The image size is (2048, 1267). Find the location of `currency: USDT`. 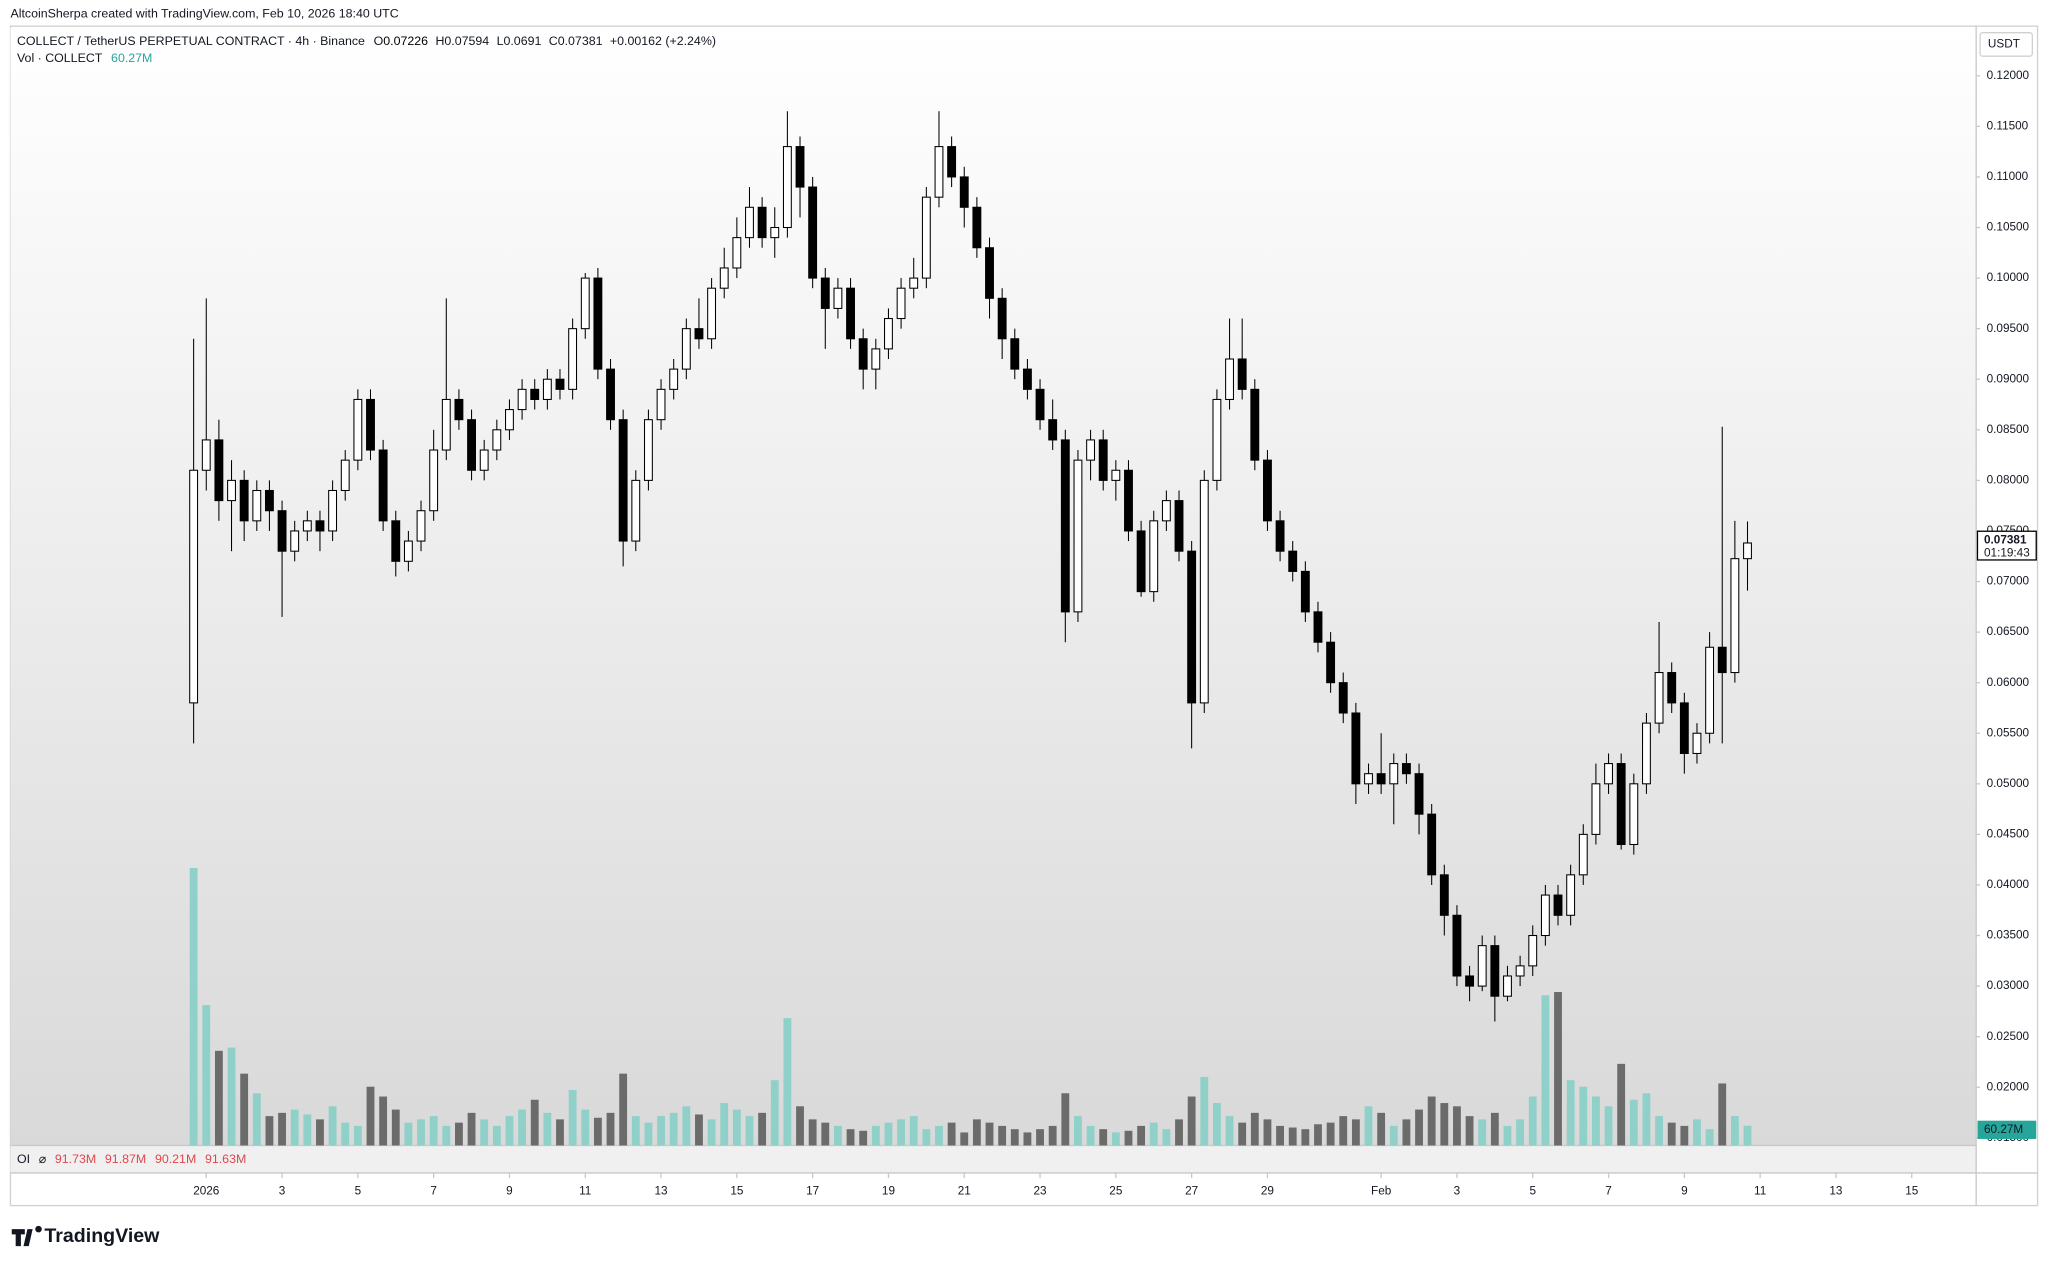

currency: USDT is located at coordinates (2004, 44).